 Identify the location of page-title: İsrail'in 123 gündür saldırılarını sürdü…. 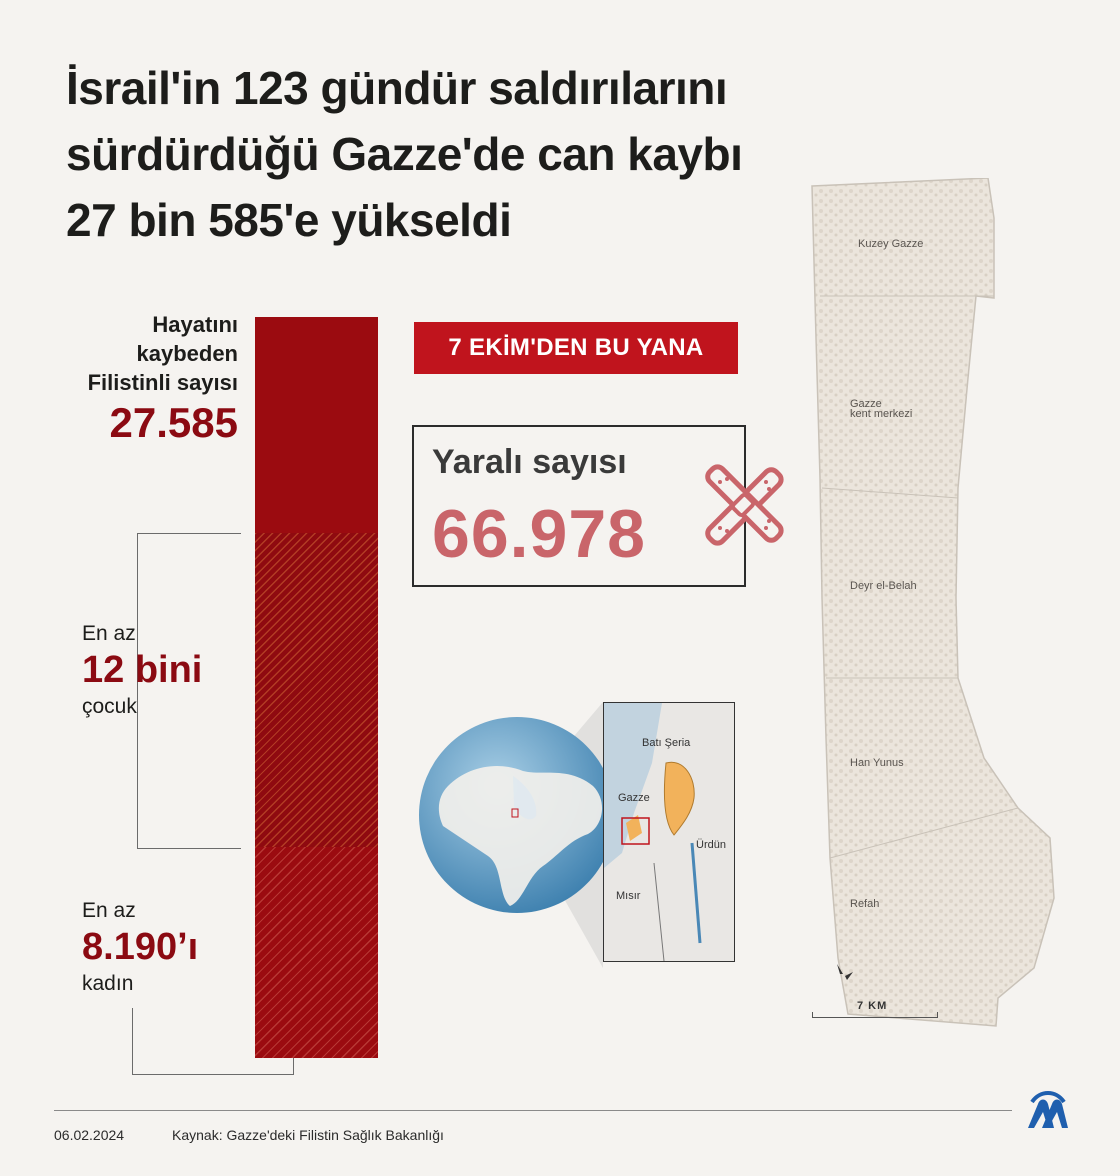
(436, 154).